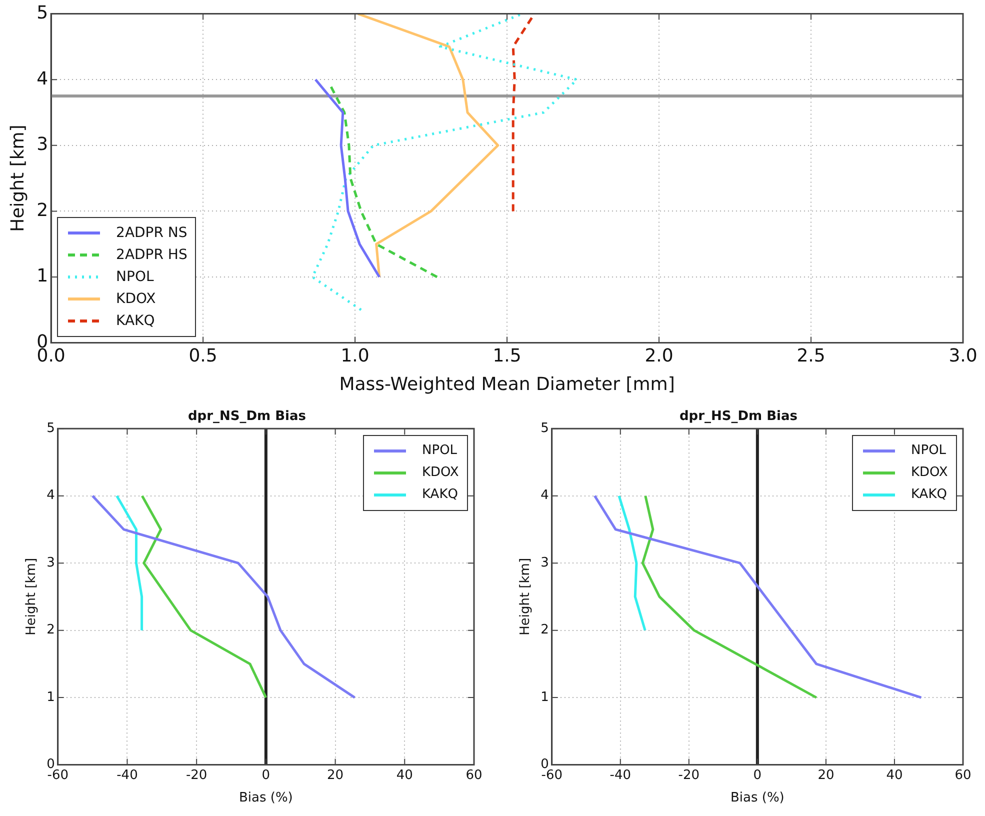 This screenshot has width=985, height=816. I want to click on chart-title: dpr_NS_Dm Bias, so click(247, 416).